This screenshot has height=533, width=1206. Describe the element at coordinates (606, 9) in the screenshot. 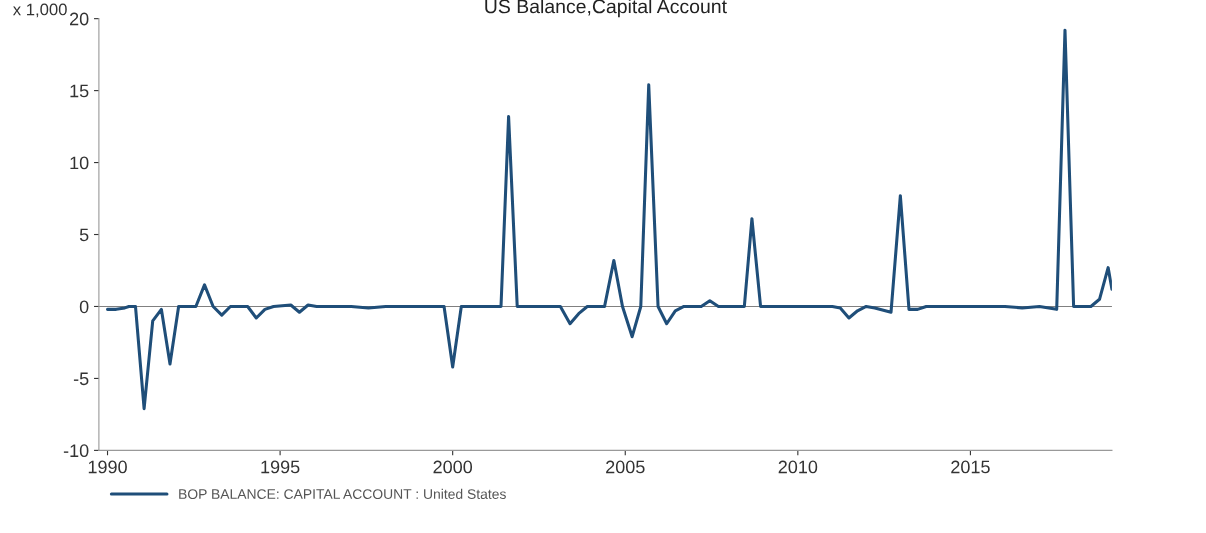

I see `chart-title: US Balance,Capital Account` at that location.